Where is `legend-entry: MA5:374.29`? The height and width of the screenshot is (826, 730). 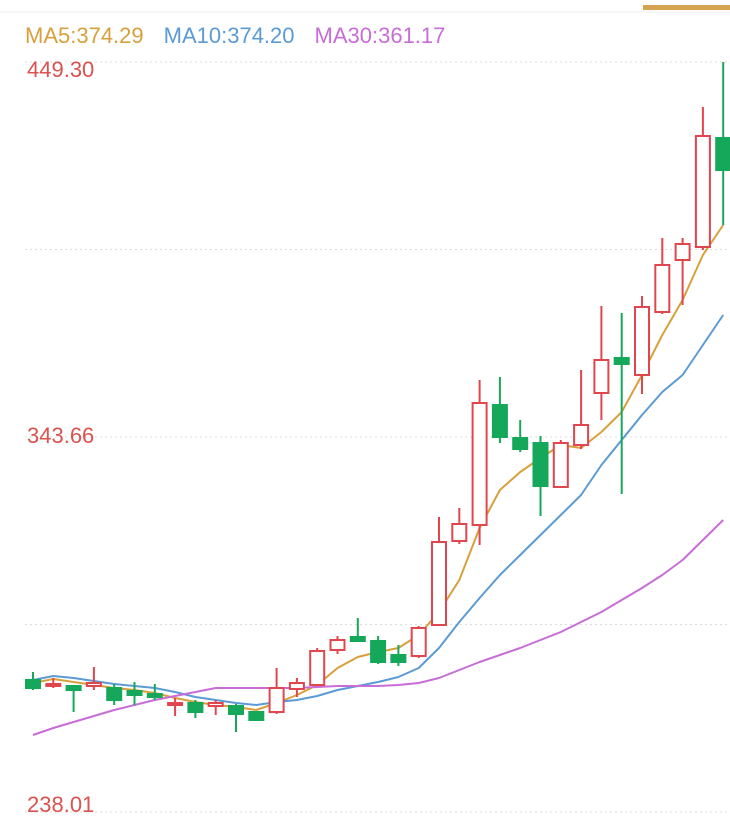 legend-entry: MA5:374.29 is located at coordinates (84, 35).